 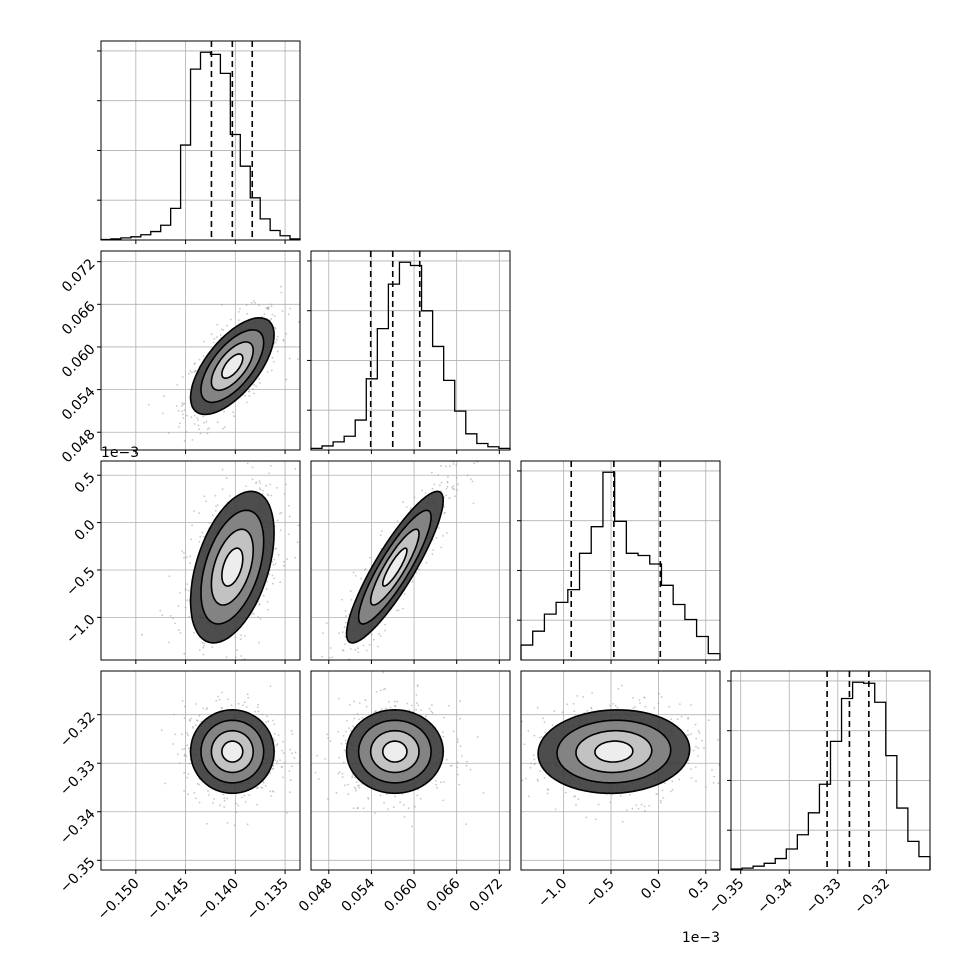 What do you see at coordinates (799, 893) in the screenshot?
I see `x-axis-param-3: −0.35 −0.34 −0.33 −0.32` at bounding box center [799, 893].